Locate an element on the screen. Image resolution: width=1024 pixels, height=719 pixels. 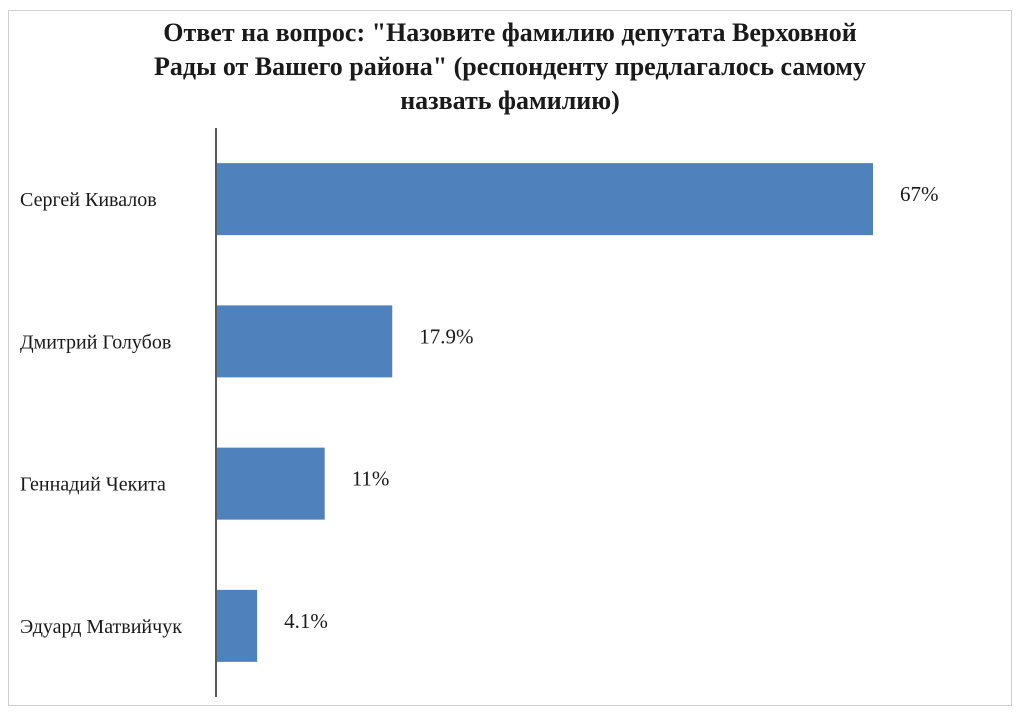
data-label: 4.1% is located at coordinates (306, 621).